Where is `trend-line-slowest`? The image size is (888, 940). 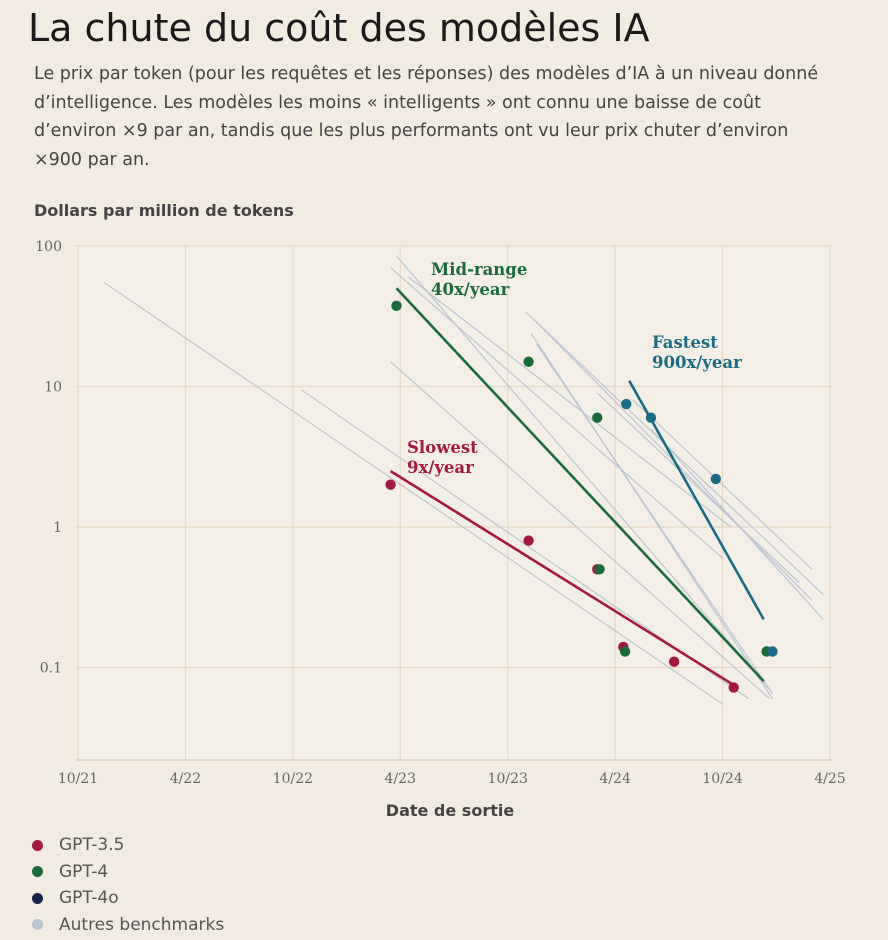
trend-line-slowest is located at coordinates (562, 578).